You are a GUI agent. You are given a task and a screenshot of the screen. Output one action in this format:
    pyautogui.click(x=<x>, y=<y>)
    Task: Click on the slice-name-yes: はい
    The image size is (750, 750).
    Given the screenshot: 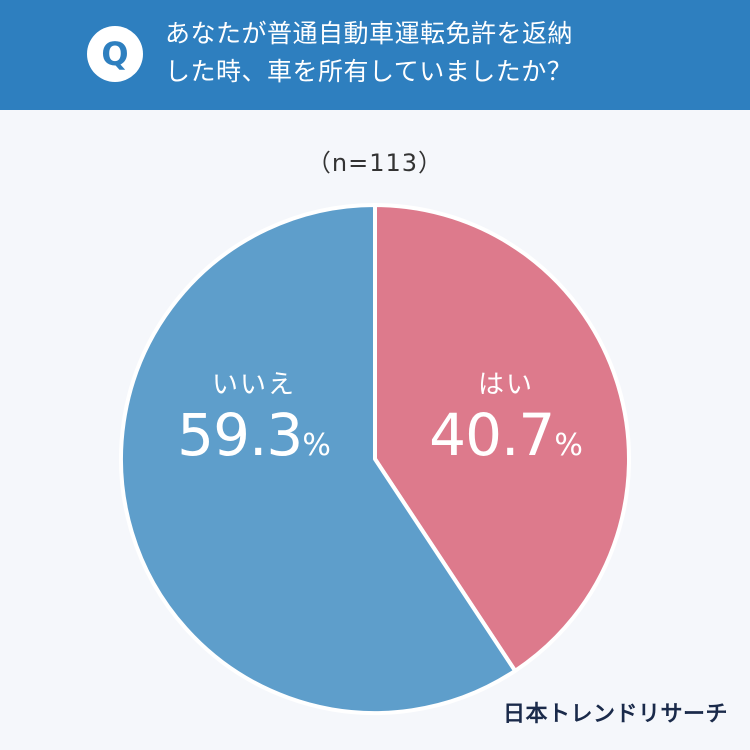 What is the action you would take?
    pyautogui.click(x=505, y=385)
    